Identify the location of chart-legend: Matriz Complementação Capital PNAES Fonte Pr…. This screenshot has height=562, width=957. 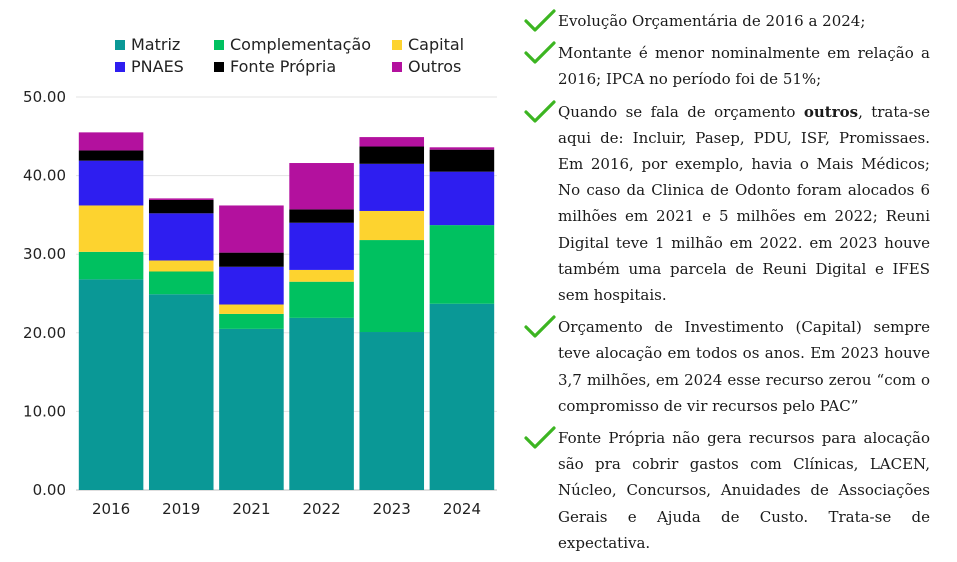
(289, 55).